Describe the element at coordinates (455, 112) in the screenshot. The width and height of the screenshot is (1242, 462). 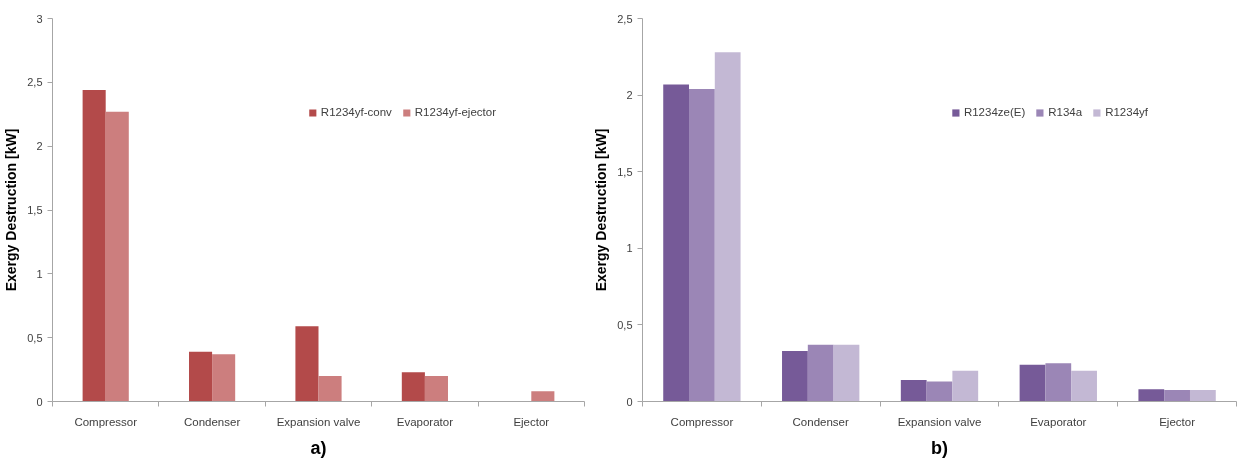
I see `legend-label: R1234yf-ejector` at that location.